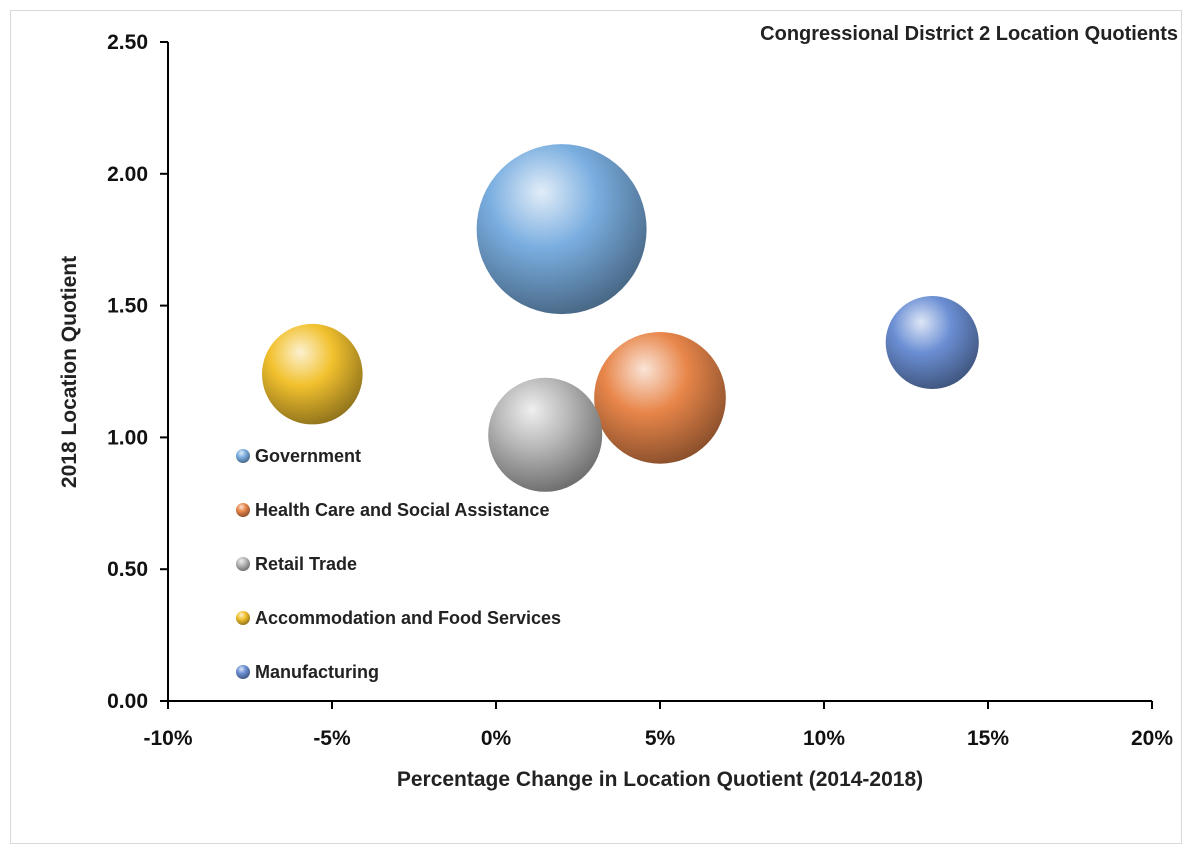  Describe the element at coordinates (408, 618) in the screenshot. I see `legend-label: Accommodation and Food Services` at that location.